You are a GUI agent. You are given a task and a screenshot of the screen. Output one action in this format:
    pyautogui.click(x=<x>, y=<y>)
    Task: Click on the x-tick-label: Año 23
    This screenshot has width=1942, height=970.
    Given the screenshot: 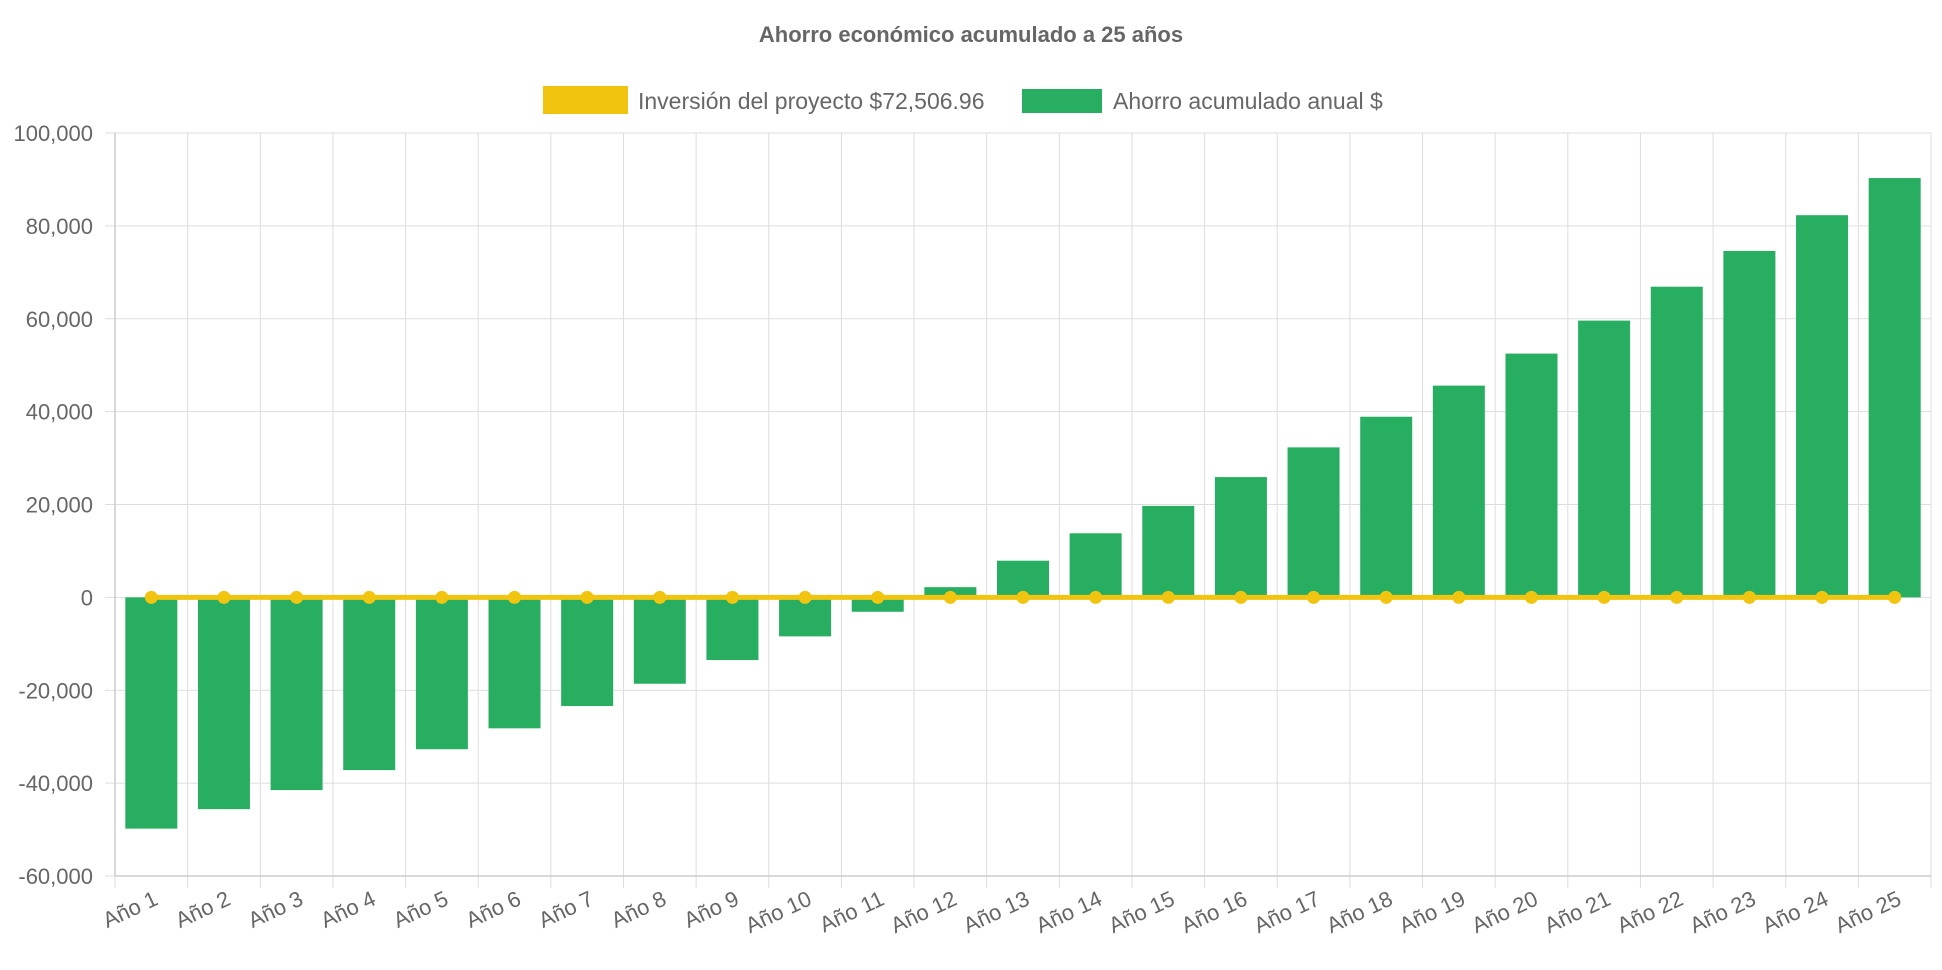 What is the action you would take?
    pyautogui.click(x=1723, y=912)
    